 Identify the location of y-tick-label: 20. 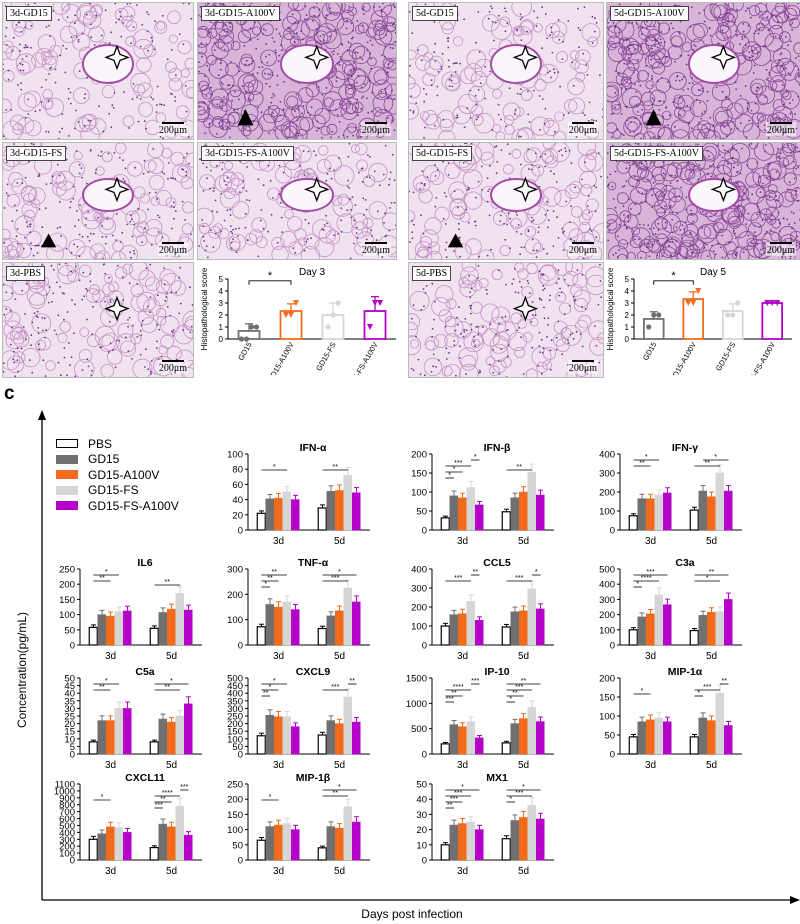
(69, 724).